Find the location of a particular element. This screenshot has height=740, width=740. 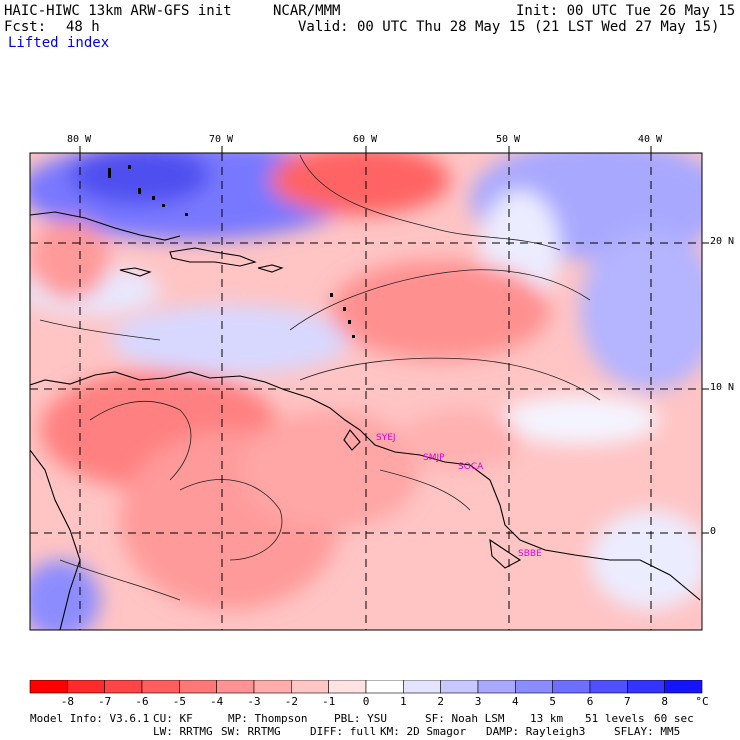

footer-sflay: SFLAY: MM5 is located at coordinates (647, 731).